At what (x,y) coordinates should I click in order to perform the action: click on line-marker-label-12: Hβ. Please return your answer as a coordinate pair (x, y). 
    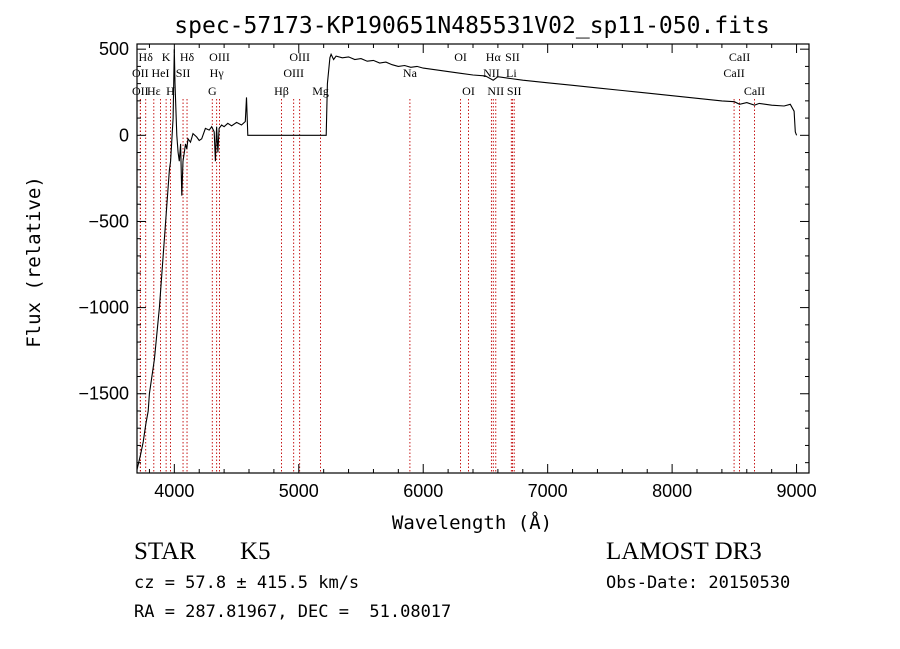
    Looking at the image, I should click on (281, 91).